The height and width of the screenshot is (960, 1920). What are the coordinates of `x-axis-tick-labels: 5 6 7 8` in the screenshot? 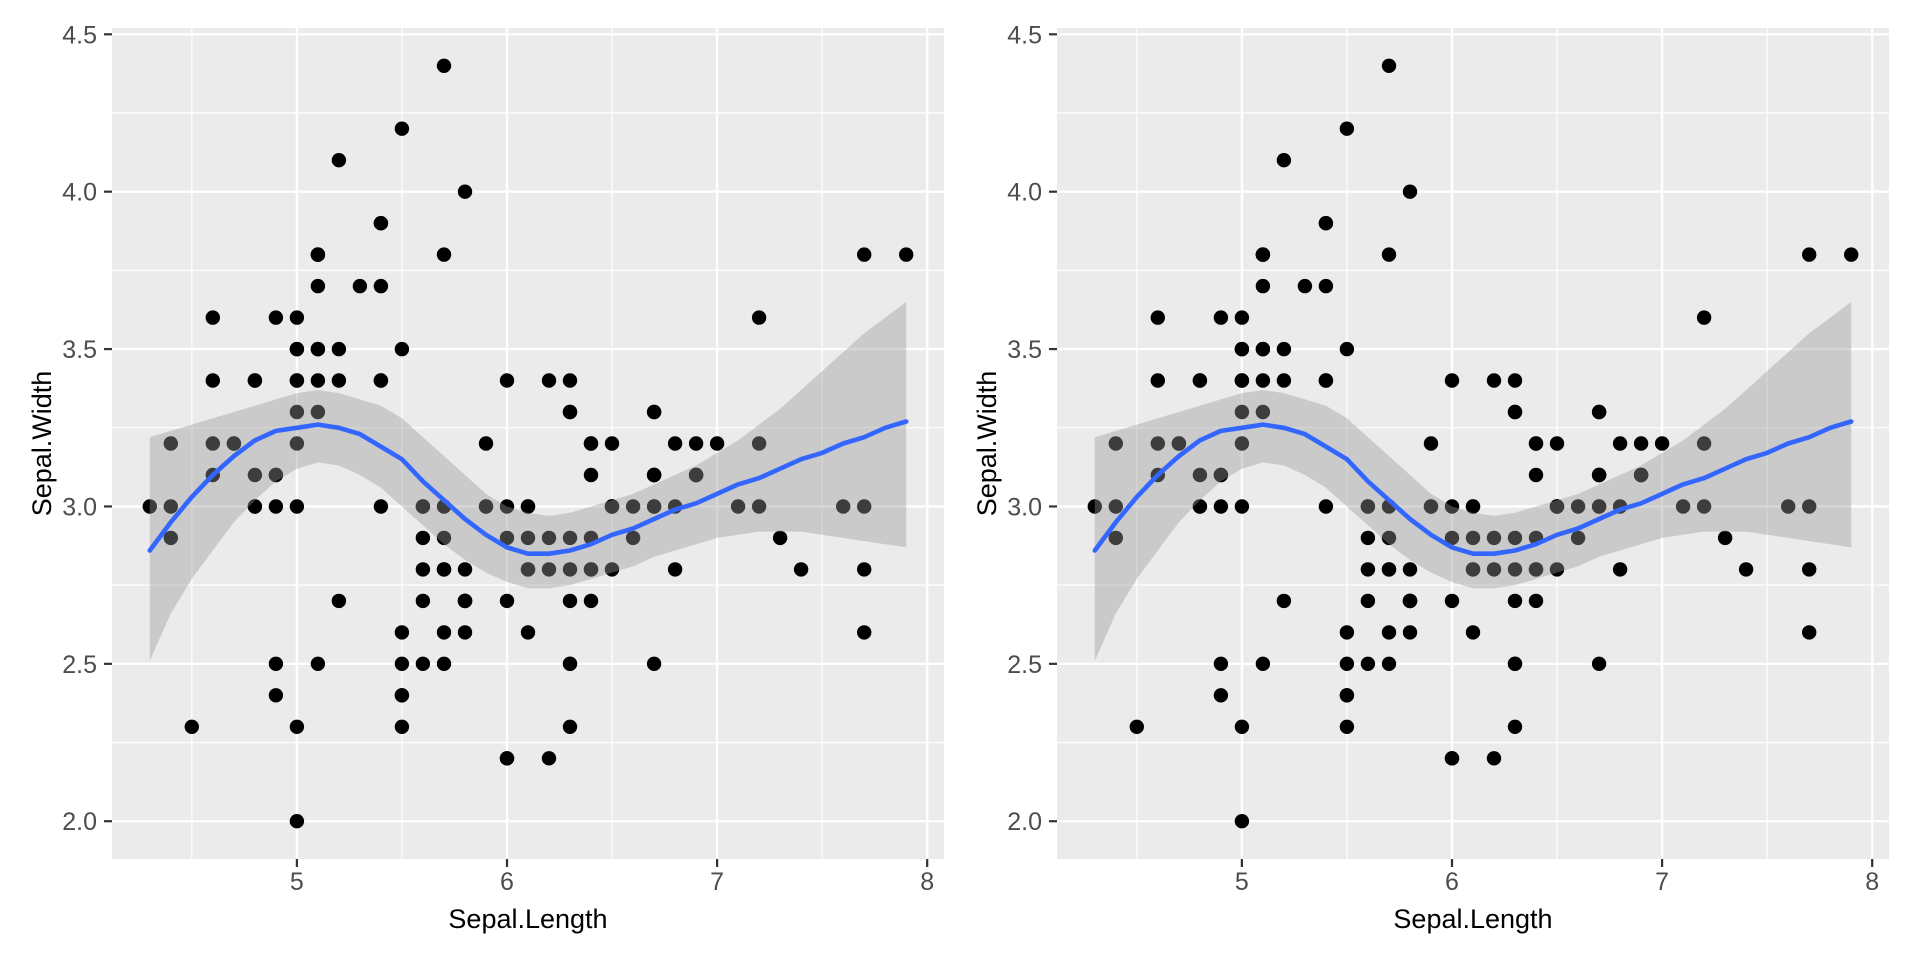 It's located at (612, 882).